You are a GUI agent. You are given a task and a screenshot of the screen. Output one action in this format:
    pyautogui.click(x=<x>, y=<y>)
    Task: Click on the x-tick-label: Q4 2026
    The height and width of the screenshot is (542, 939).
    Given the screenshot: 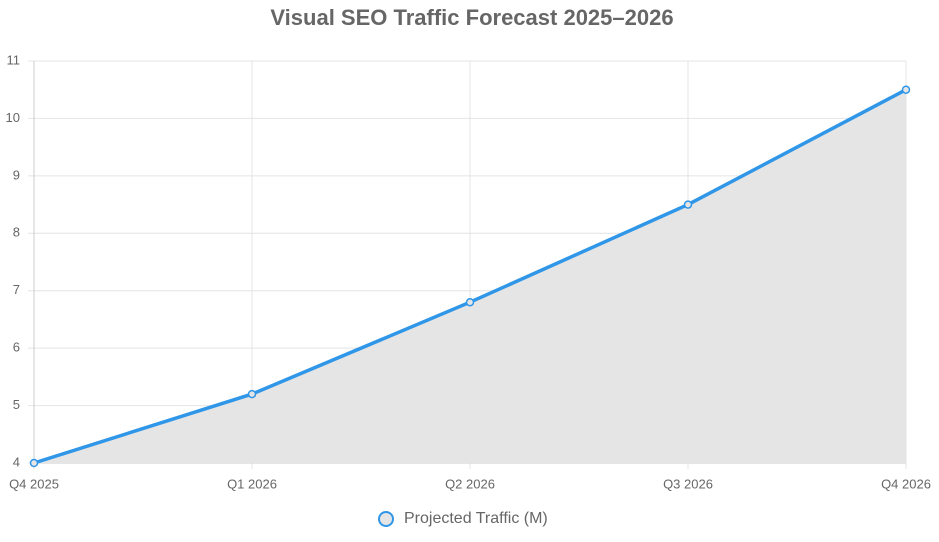 What is the action you would take?
    pyautogui.click(x=906, y=483)
    